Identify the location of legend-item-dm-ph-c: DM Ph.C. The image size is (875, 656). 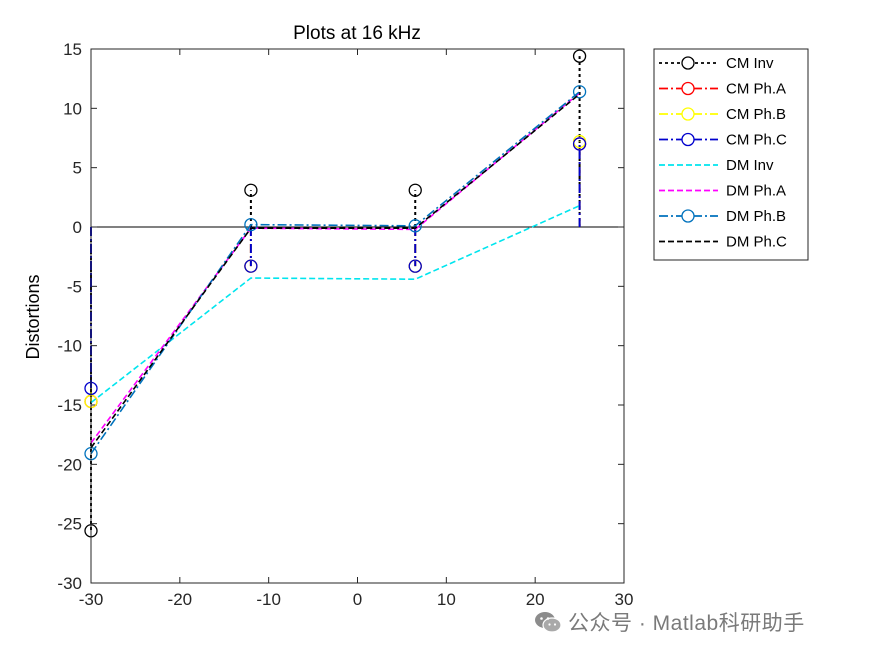
(723, 242).